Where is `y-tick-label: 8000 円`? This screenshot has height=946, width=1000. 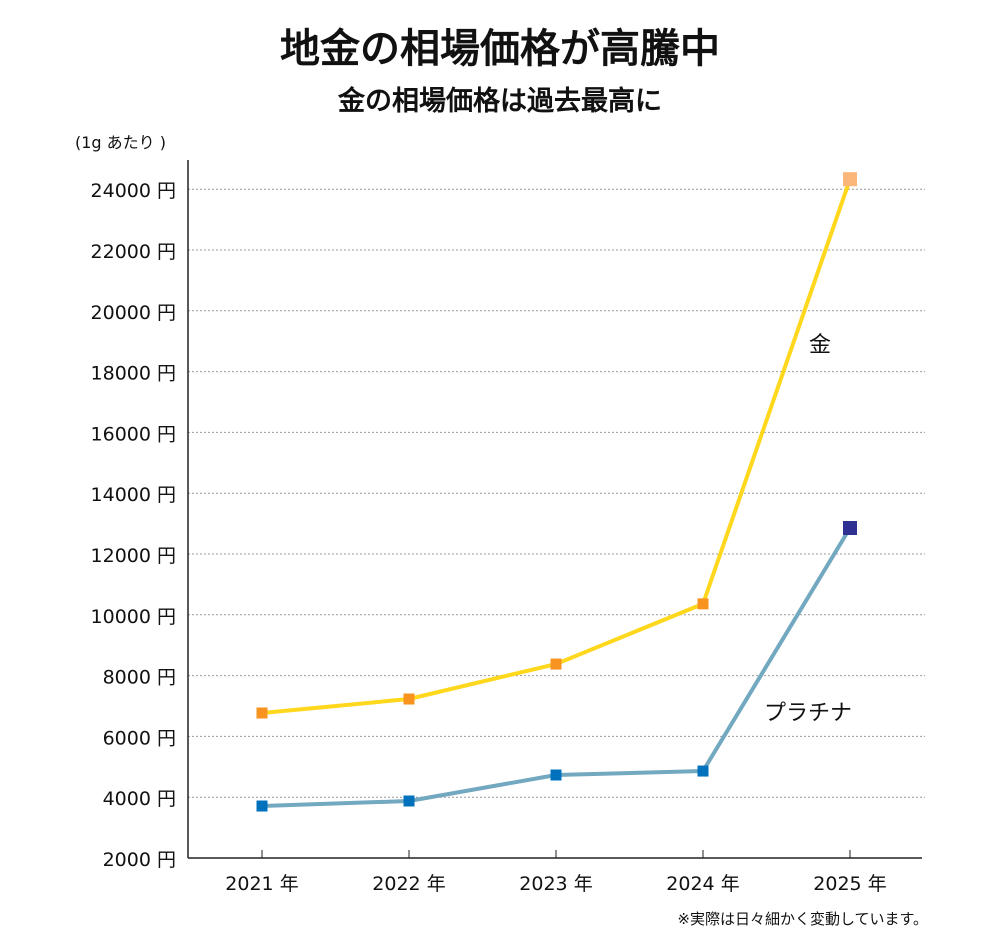 y-tick-label: 8000 円 is located at coordinates (139, 678).